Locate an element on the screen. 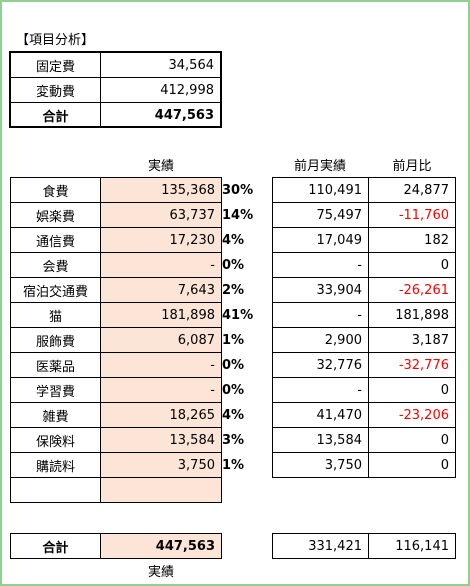  item-share: 3% is located at coordinates (233, 440).